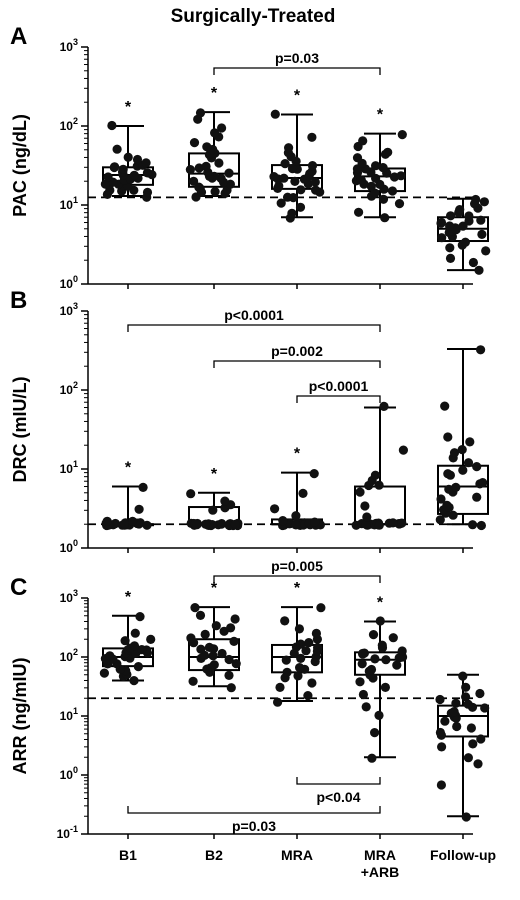  I want to click on comparison-bracket: p=0.005, so click(297, 570).